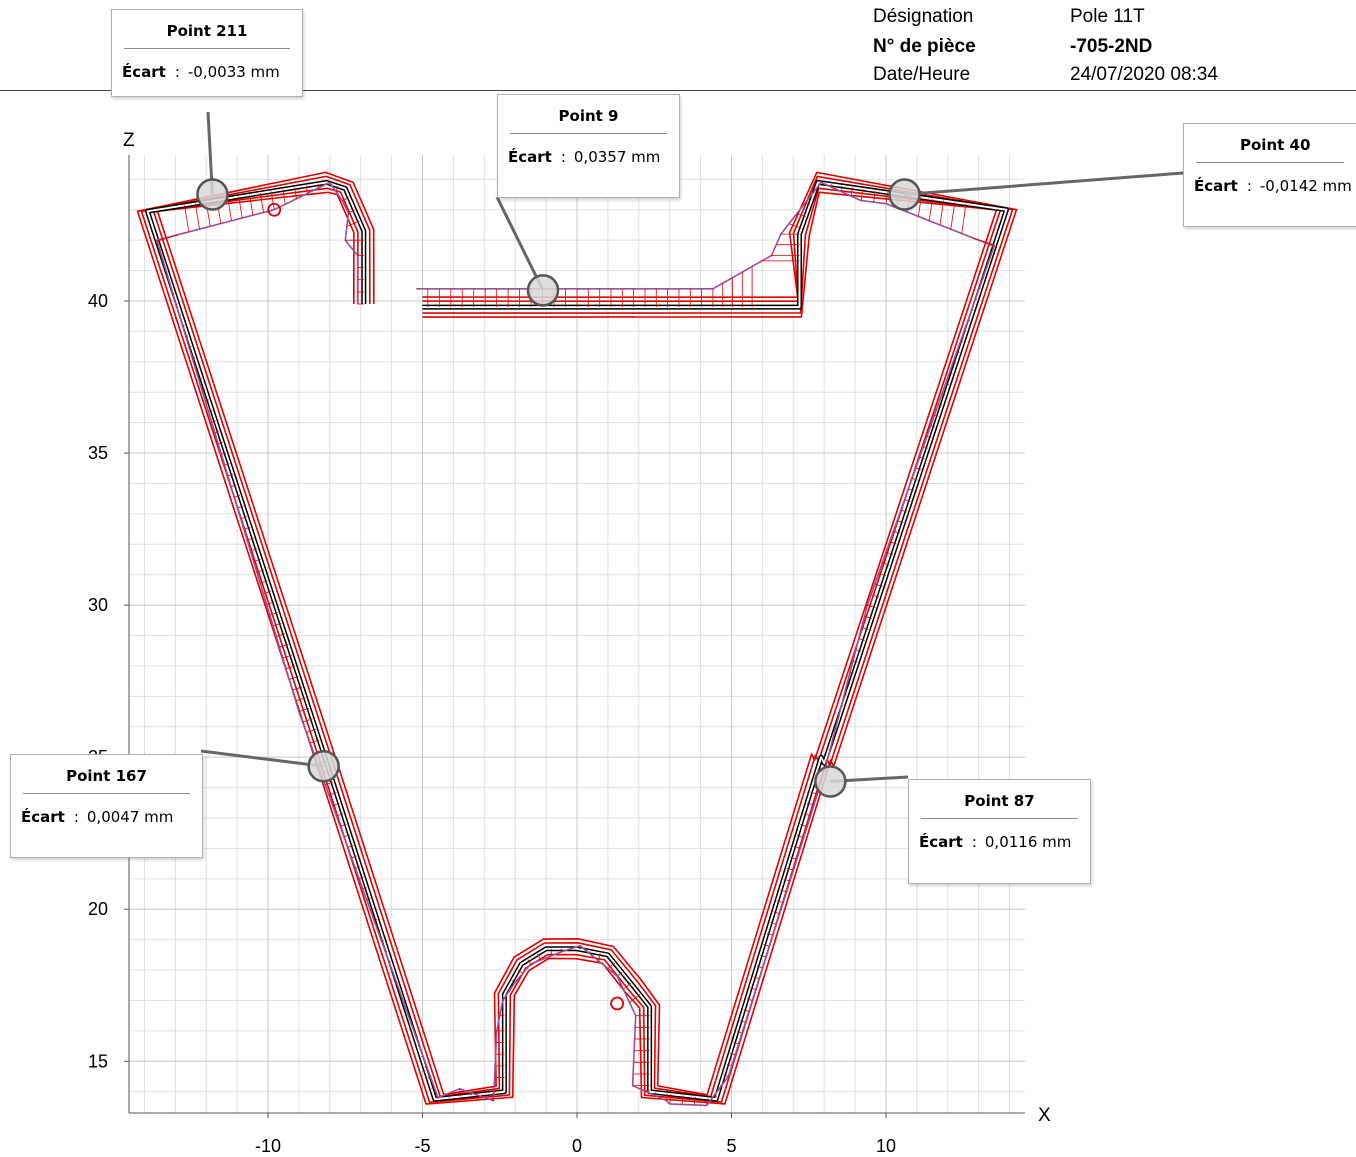 The image size is (1356, 1157). I want to click on callout-title: Point 87, so click(999, 801).